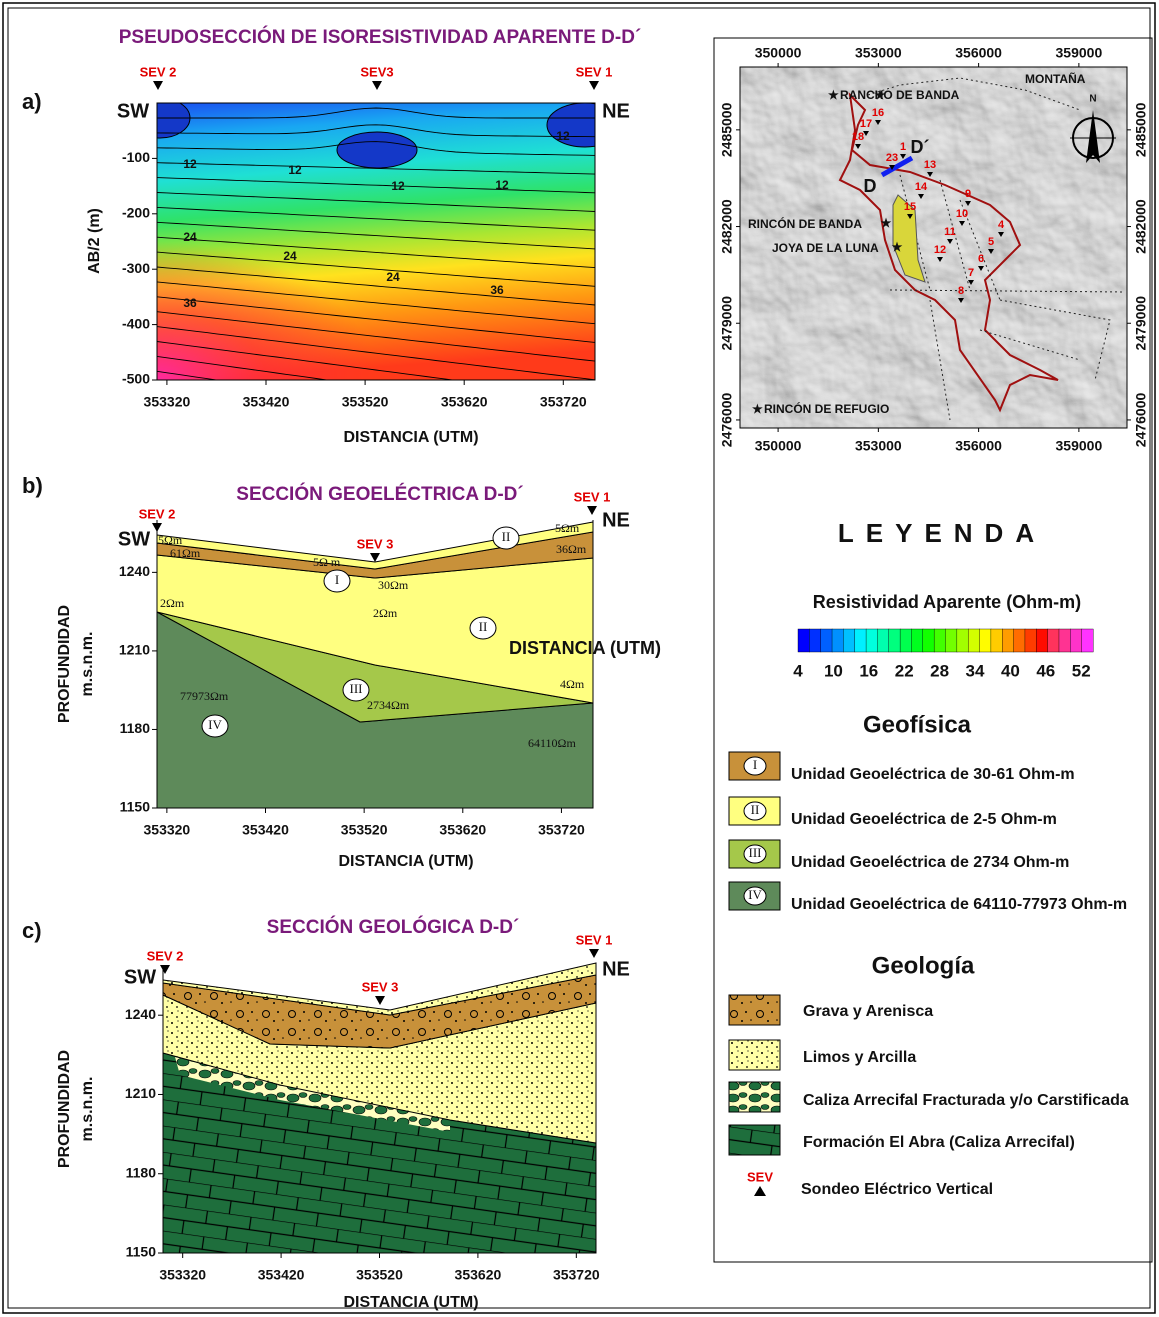 The width and height of the screenshot is (1159, 1317). Describe the element at coordinates (133, 111) in the screenshot. I see `direction-sw: SW` at that location.